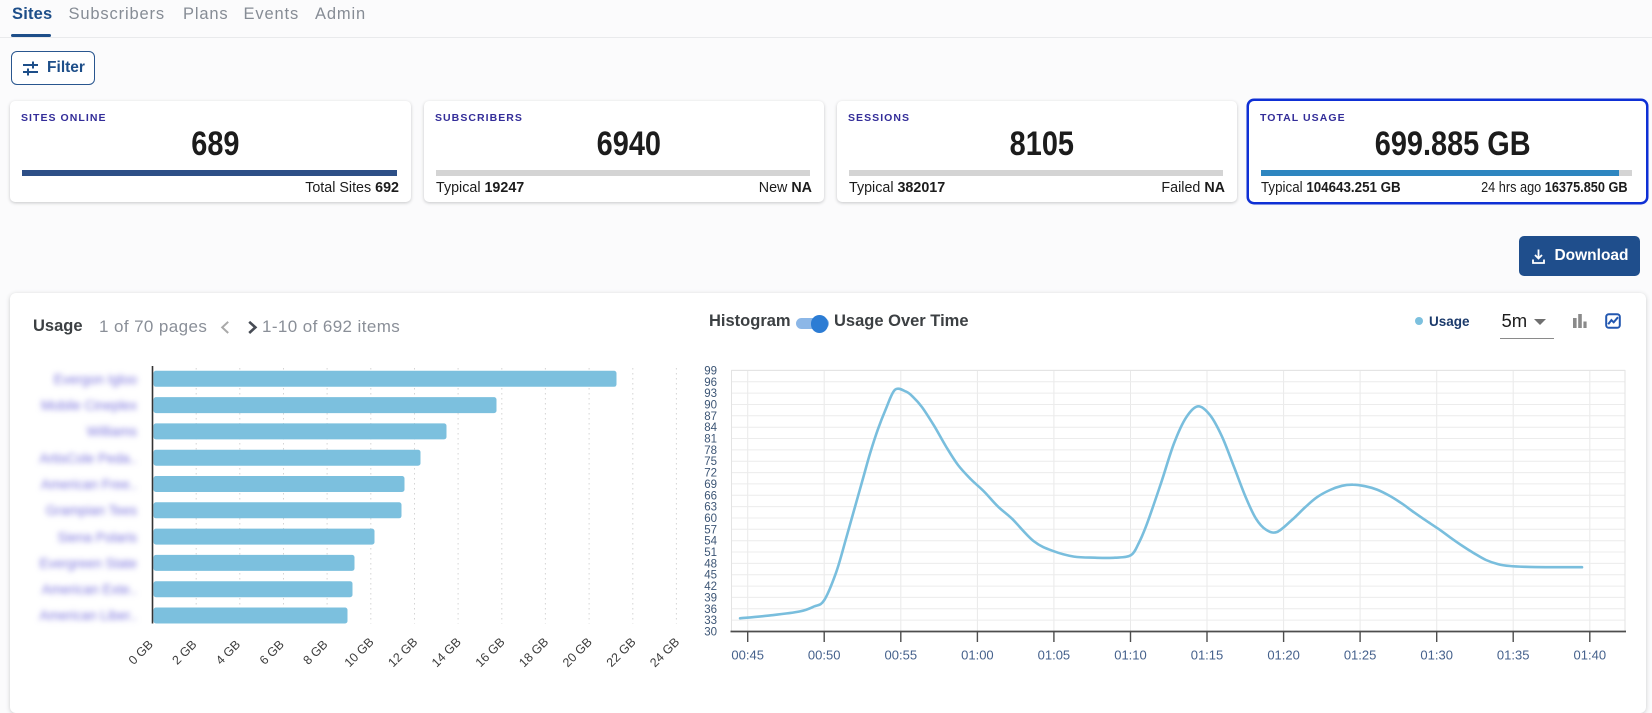 This screenshot has height=713, width=1652. Describe the element at coordinates (710, 508) in the screenshot. I see `svg-text: 63` at that location.